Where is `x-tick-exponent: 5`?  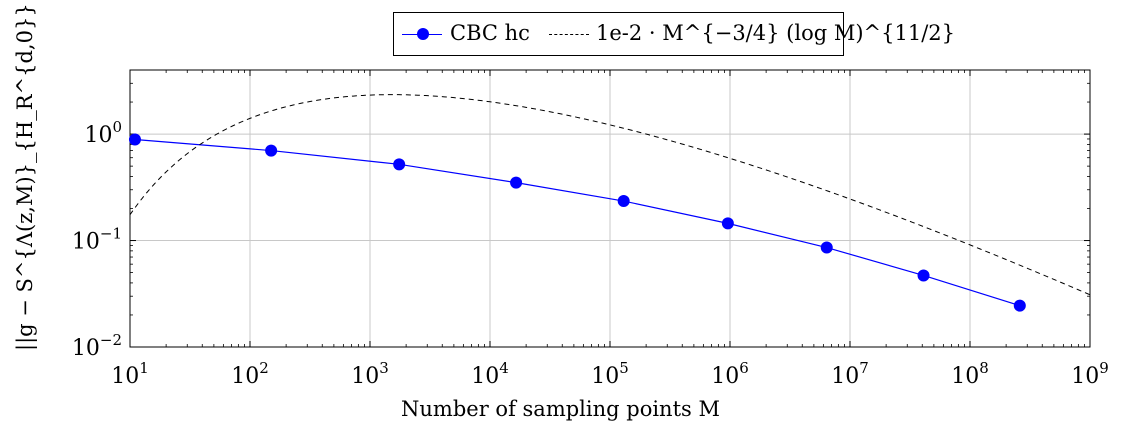
x-tick-exponent: 5 is located at coordinates (624, 368).